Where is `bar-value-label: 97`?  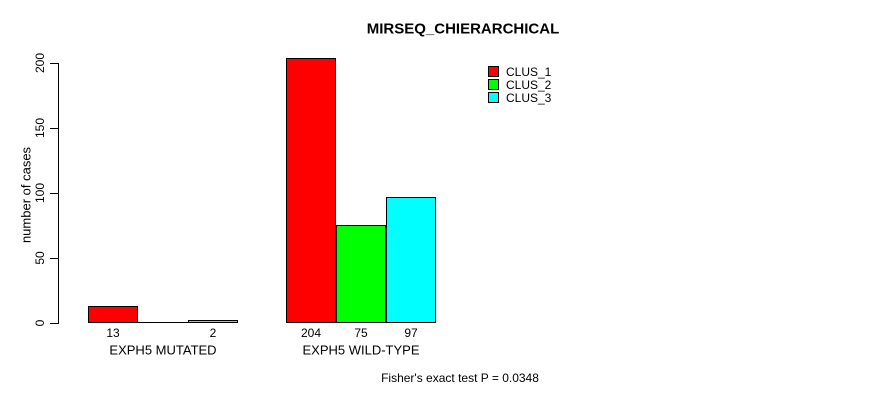 bar-value-label: 97 is located at coordinates (411, 333).